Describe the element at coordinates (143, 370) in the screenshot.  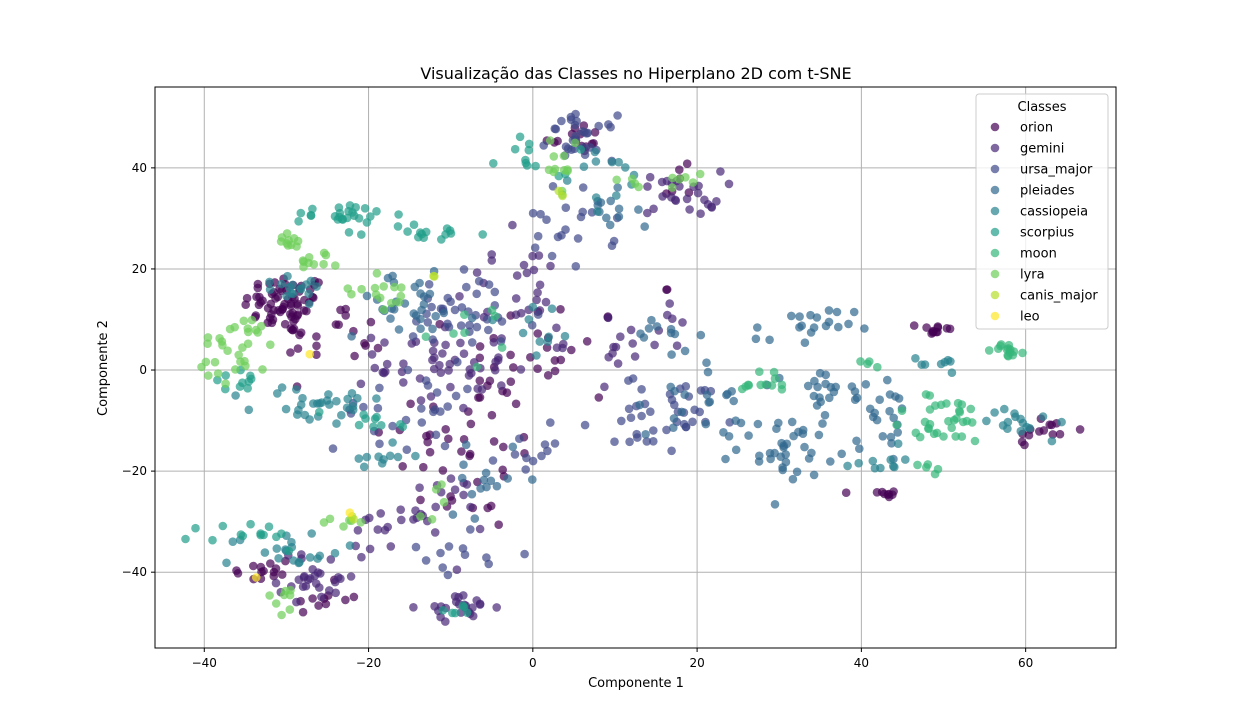
I see `y-tick-label: 0` at that location.